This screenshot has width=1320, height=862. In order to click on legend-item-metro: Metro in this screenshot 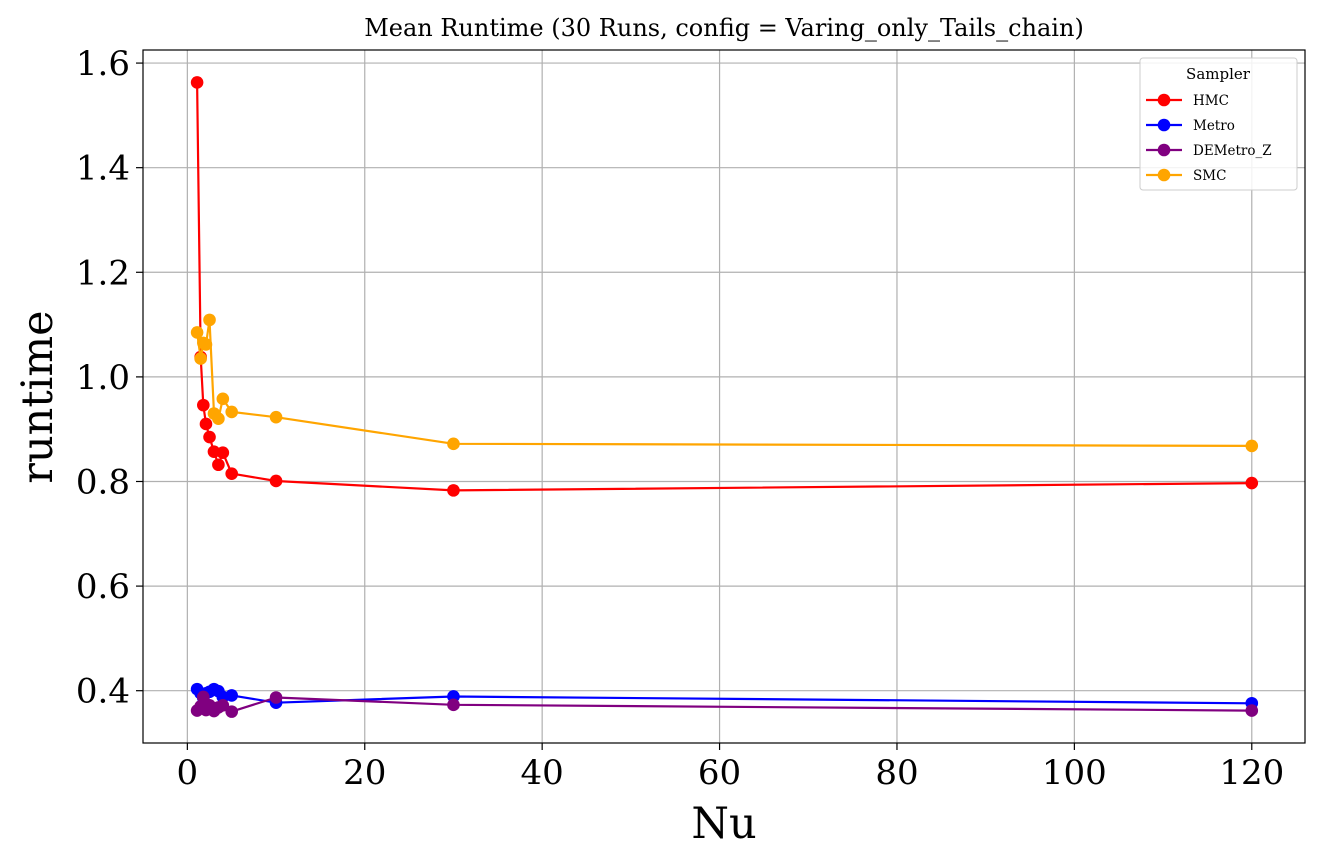, I will do `click(1190, 126)`.